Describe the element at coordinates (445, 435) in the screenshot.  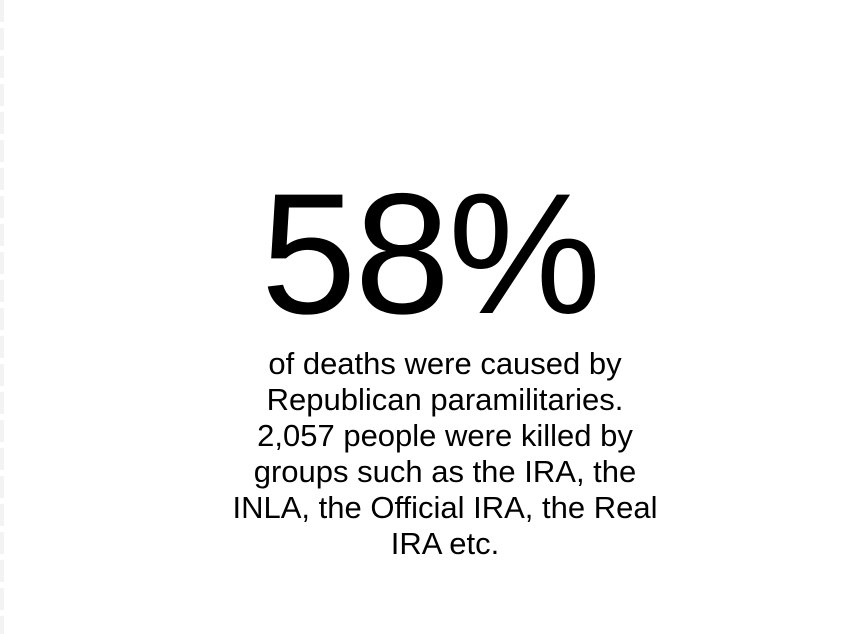
I see `description-line: 2,057 people were killed by` at that location.